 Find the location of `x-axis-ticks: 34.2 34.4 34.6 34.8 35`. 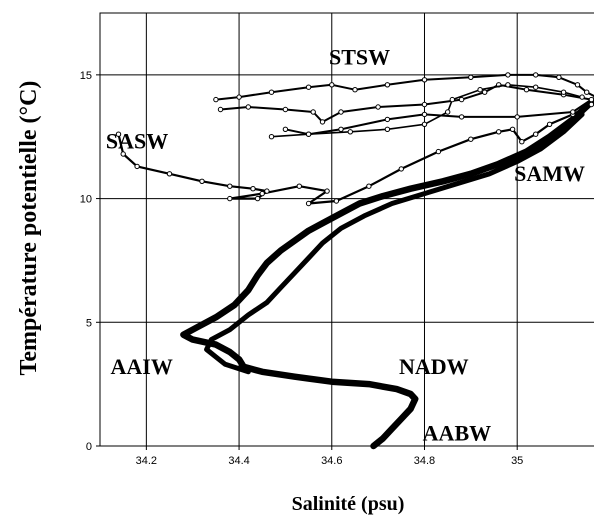

x-axis-ticks: 34.2 34.4 34.6 34.8 35 is located at coordinates (329, 456).